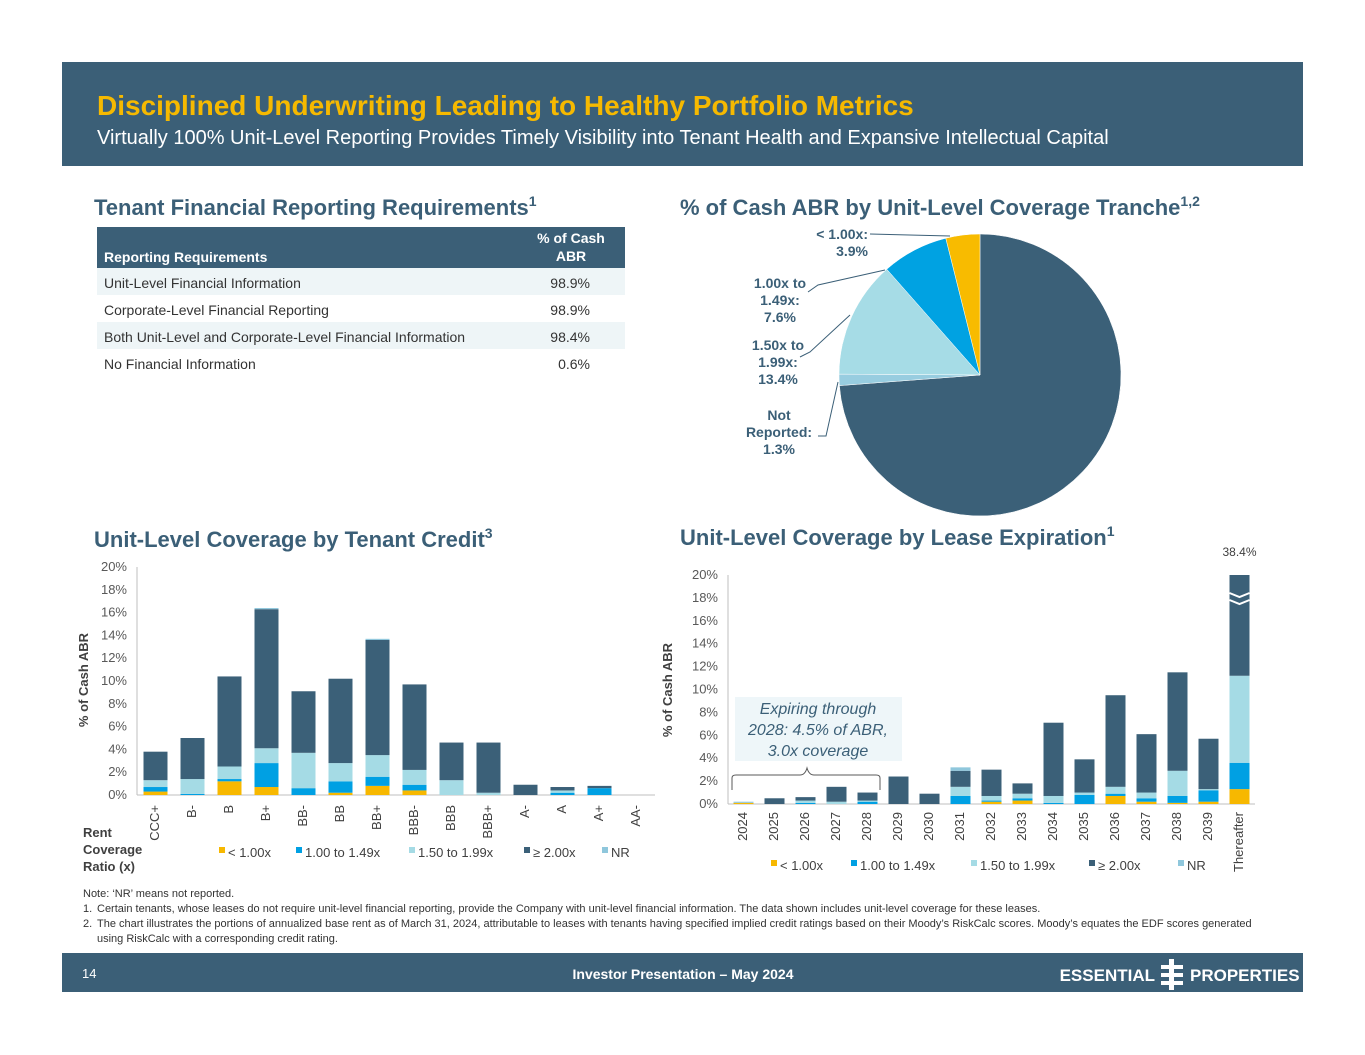 The width and height of the screenshot is (1365, 1055). I want to click on x-tick-label: 2037, so click(1145, 826).